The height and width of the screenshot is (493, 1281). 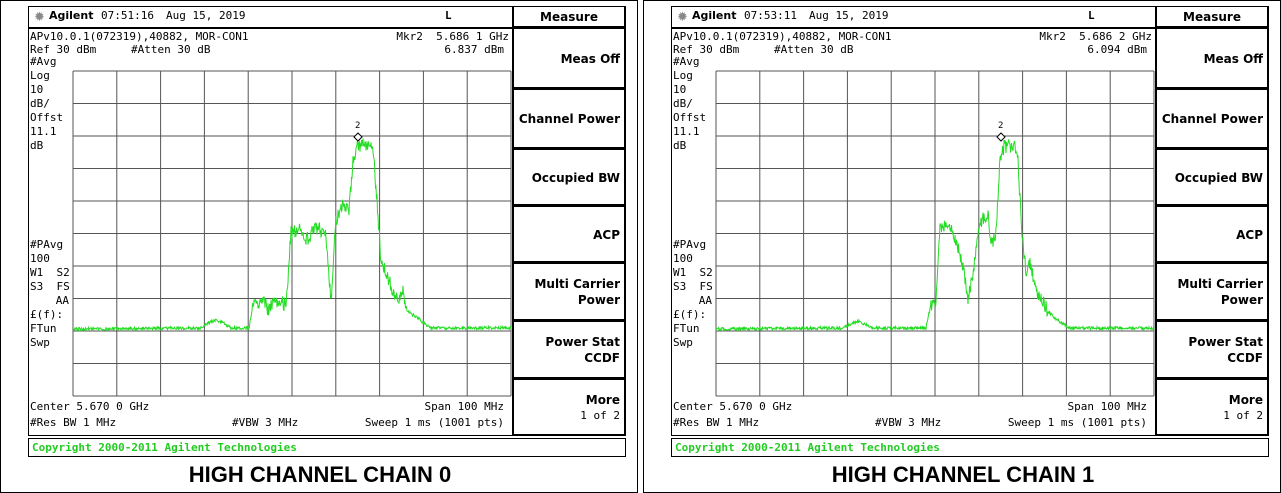 I want to click on menu-title-text: Measure, so click(x=569, y=17).